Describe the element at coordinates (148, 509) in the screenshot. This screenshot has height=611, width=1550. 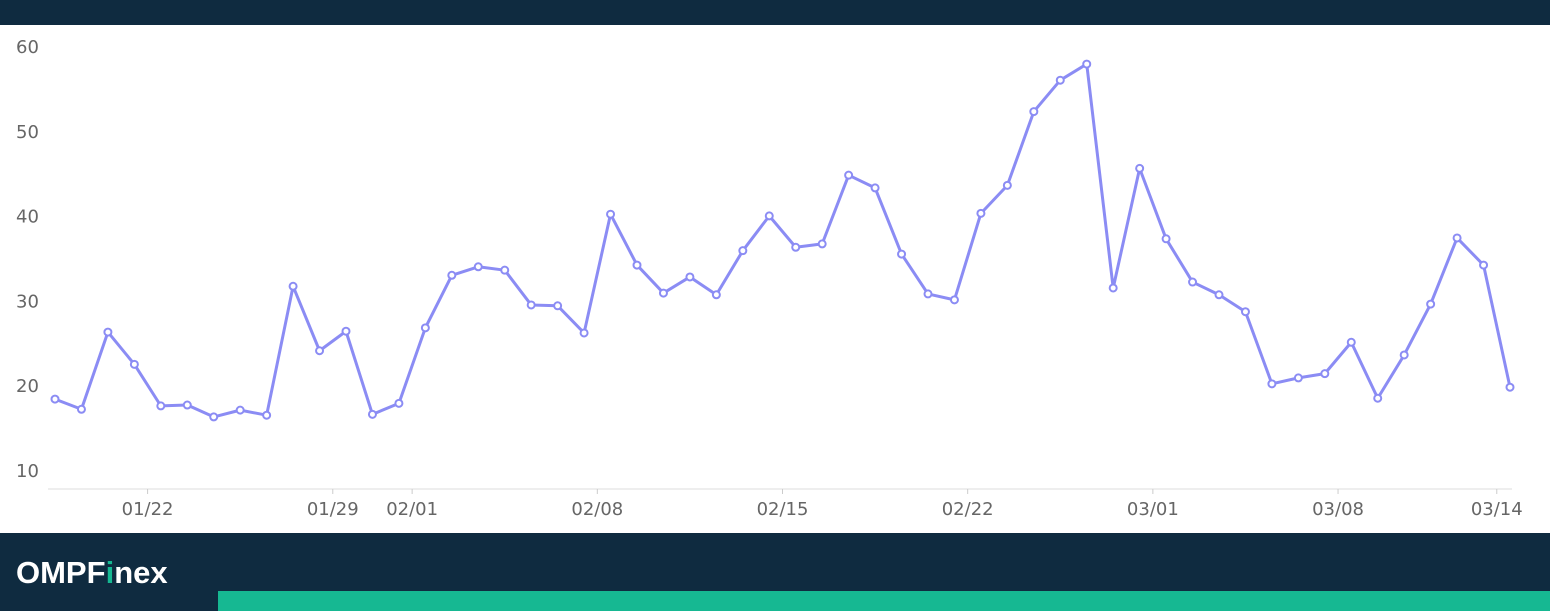
I see `x-tick-label: 01/22` at that location.